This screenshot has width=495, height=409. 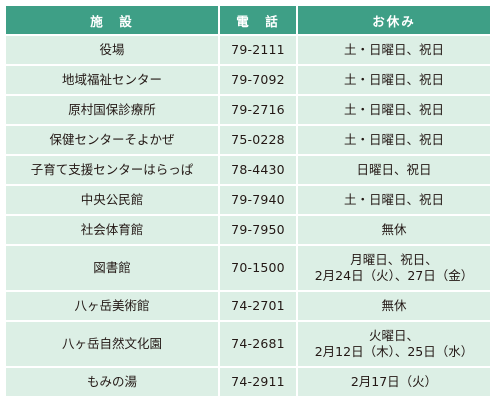 I want to click on table-row: 保健センターそよかぜ 75-0228 土・日曜日、祝日, so click(x=248, y=140).